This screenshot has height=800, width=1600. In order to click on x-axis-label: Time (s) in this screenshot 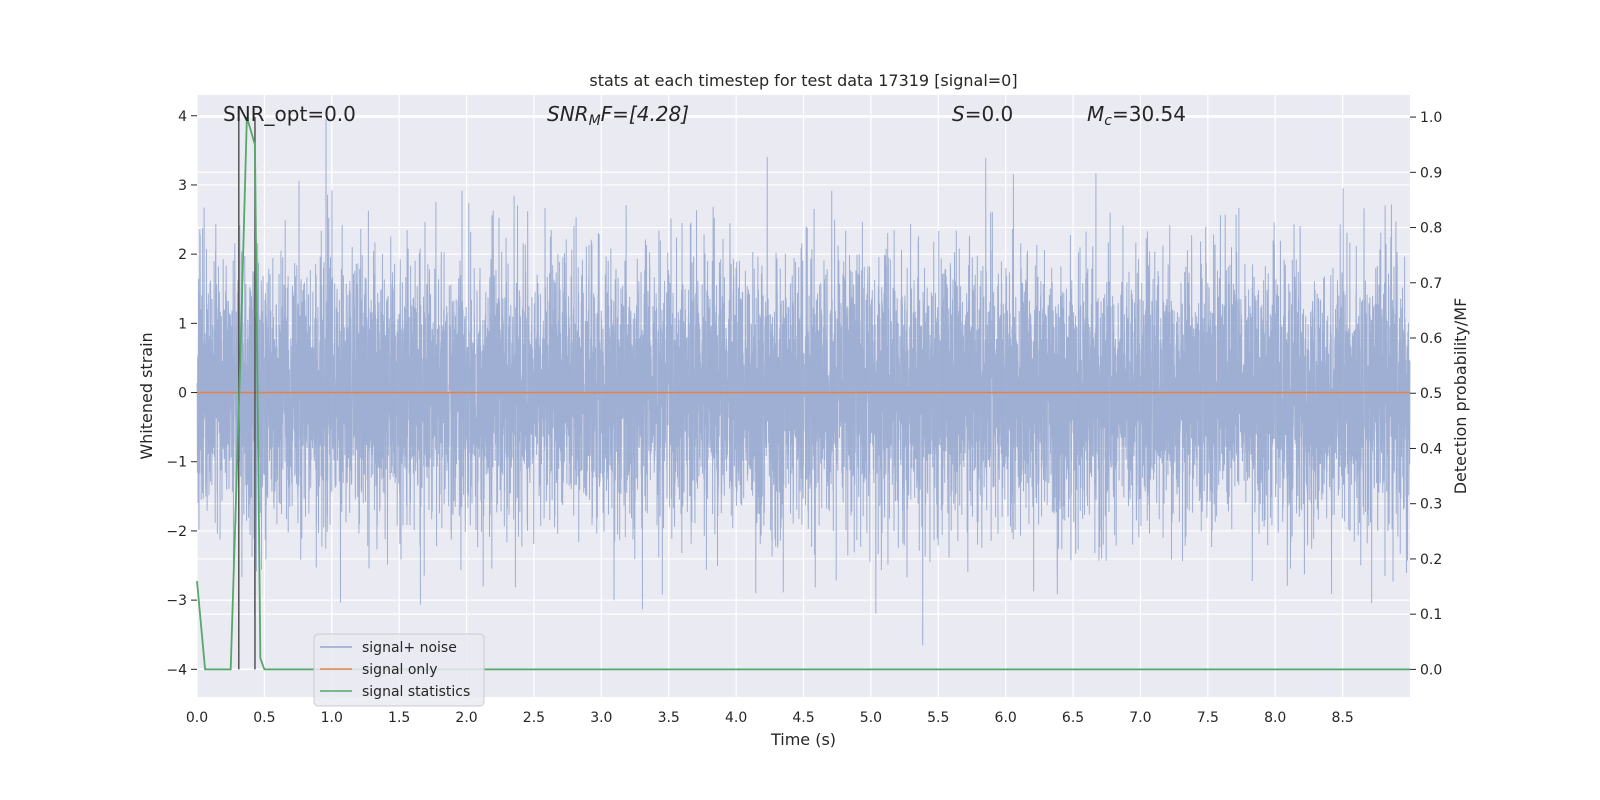, I will do `click(803, 739)`.